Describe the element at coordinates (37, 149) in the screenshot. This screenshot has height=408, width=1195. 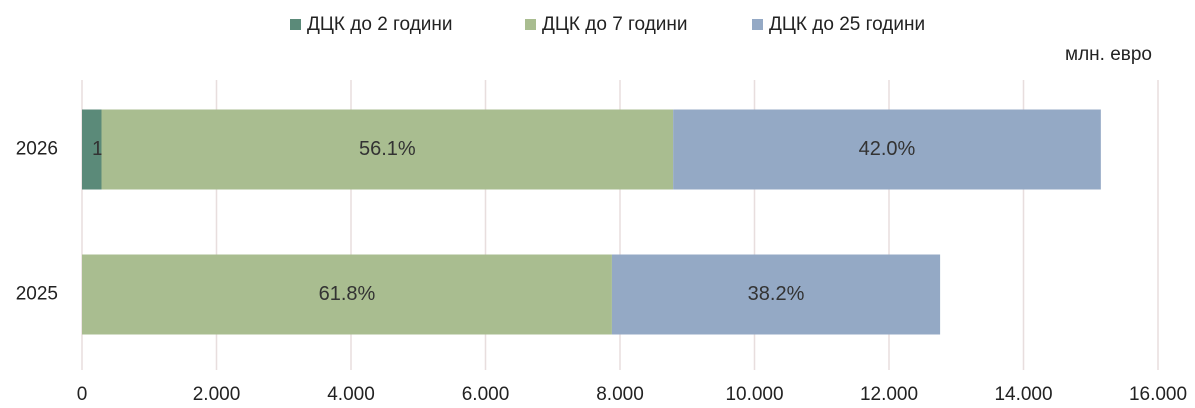
I see `y-tick-label: 2026` at that location.